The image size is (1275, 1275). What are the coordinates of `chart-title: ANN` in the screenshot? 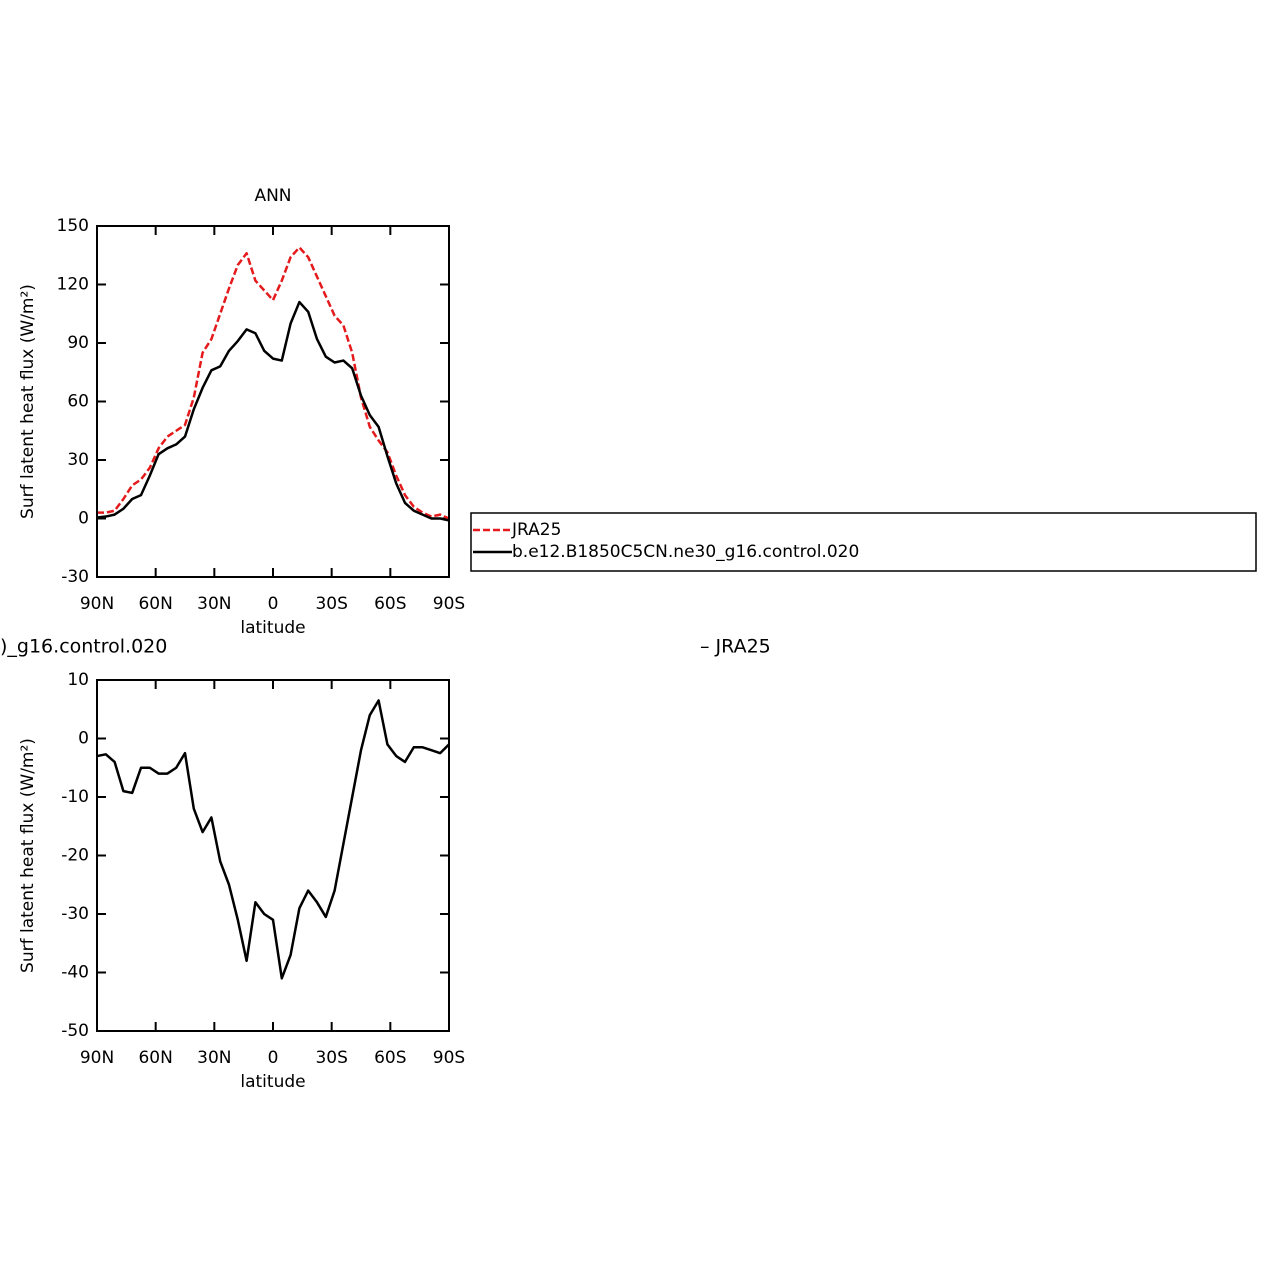 It's located at (272, 196).